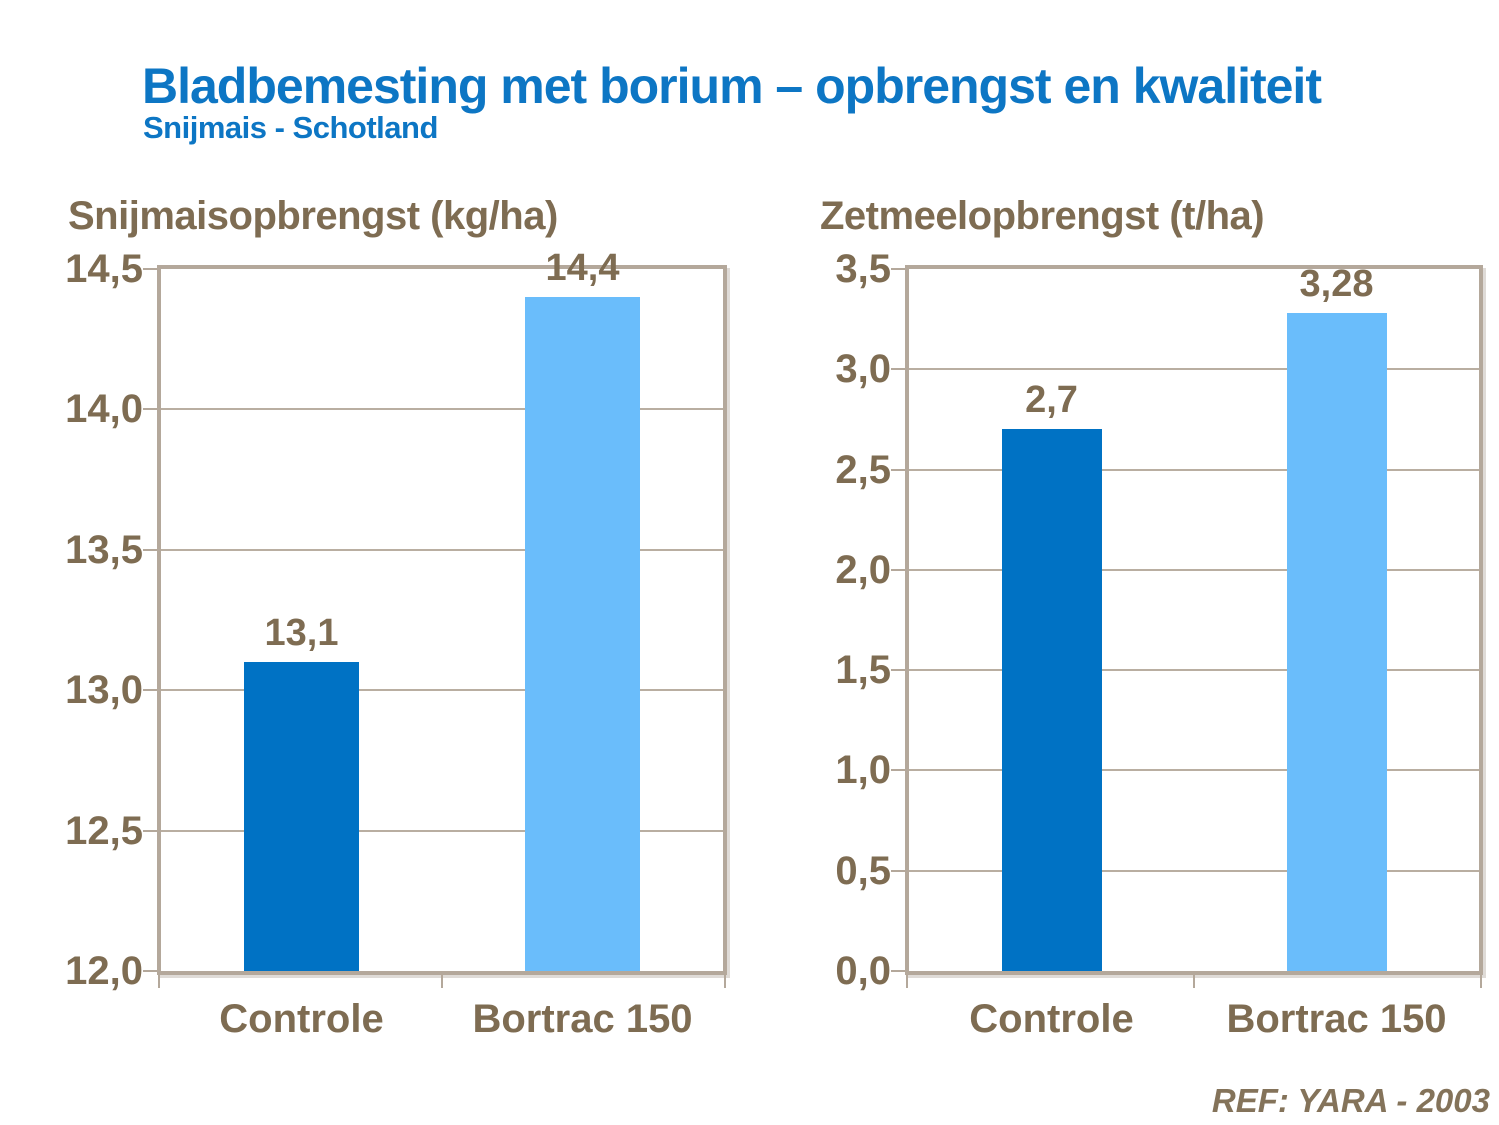  Describe the element at coordinates (863, 369) in the screenshot. I see `y-axis-tick-label: 3,0` at that location.